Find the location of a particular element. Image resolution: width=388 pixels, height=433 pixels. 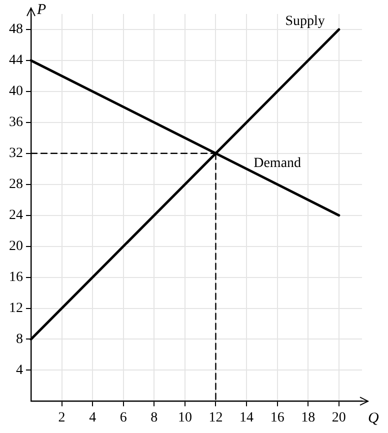

x-tick-label: 12 is located at coordinates (215, 418).